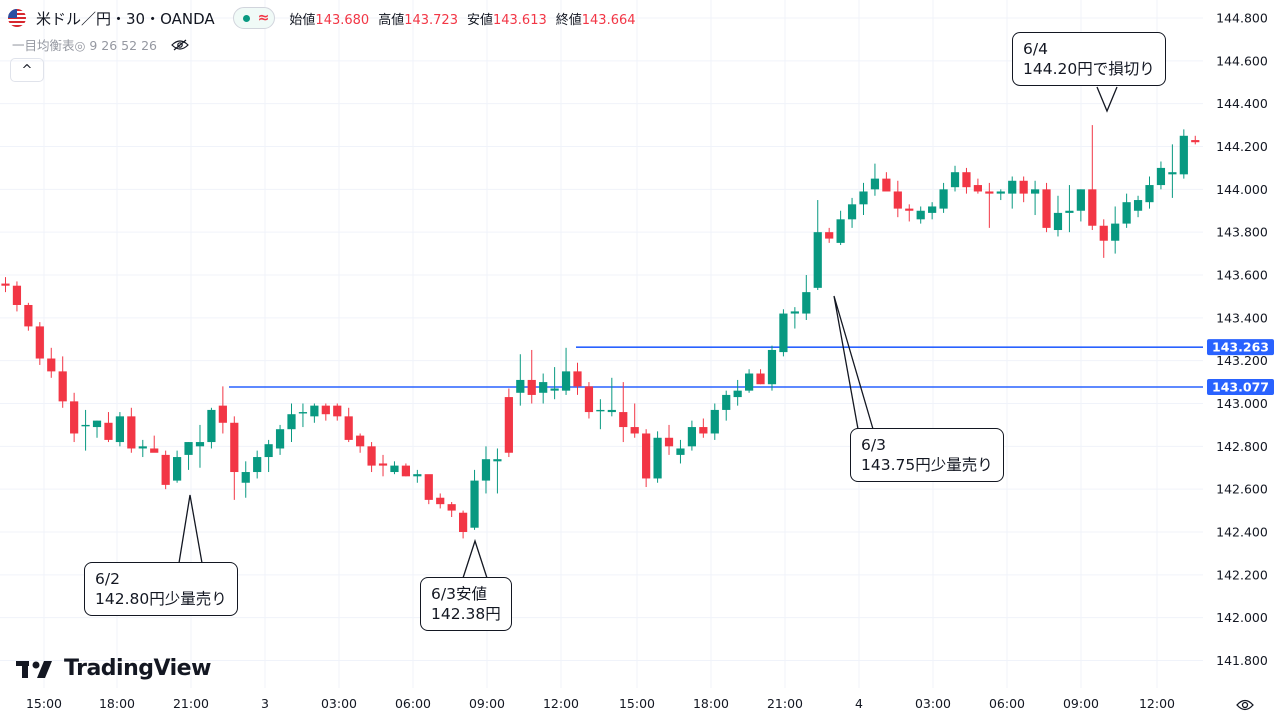  I want to click on settings-icon, so click(1245, 705).